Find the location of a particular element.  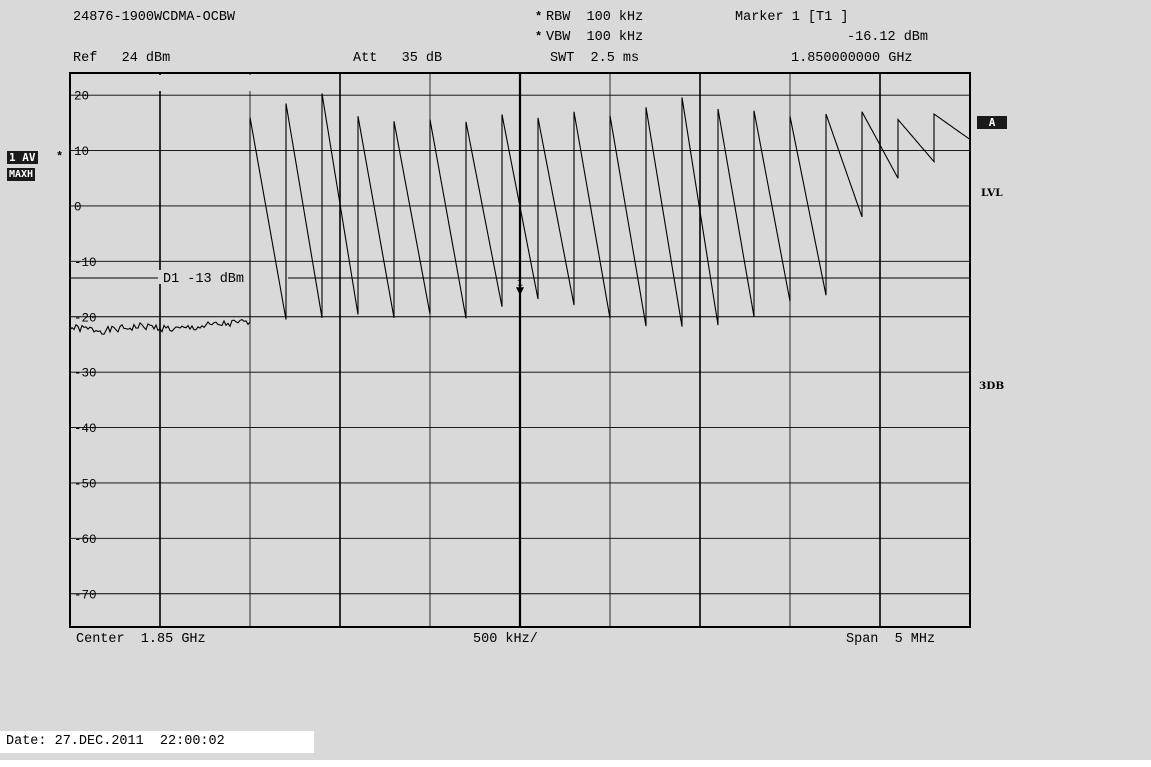

y-axis-ticks: 20 10 0 -10 -20 -30 -40 -50 -60 -70 is located at coordinates (85, 346).